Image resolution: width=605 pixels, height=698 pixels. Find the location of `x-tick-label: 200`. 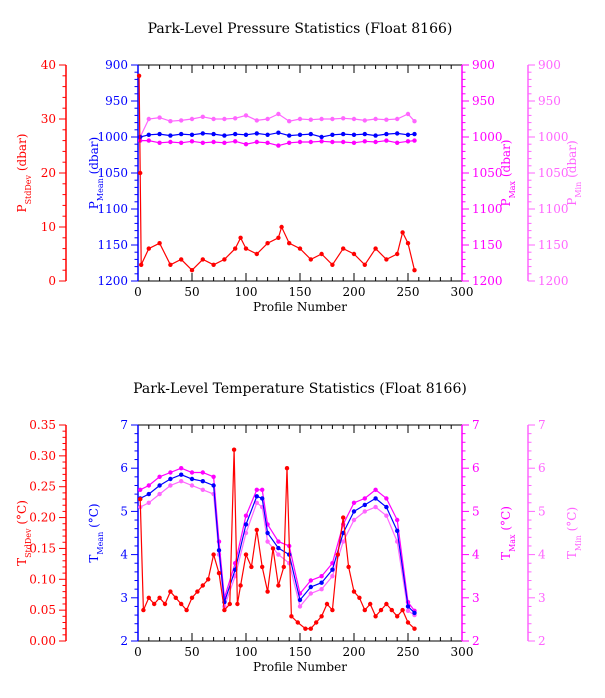

x-tick-label: 200 is located at coordinates (354, 652).